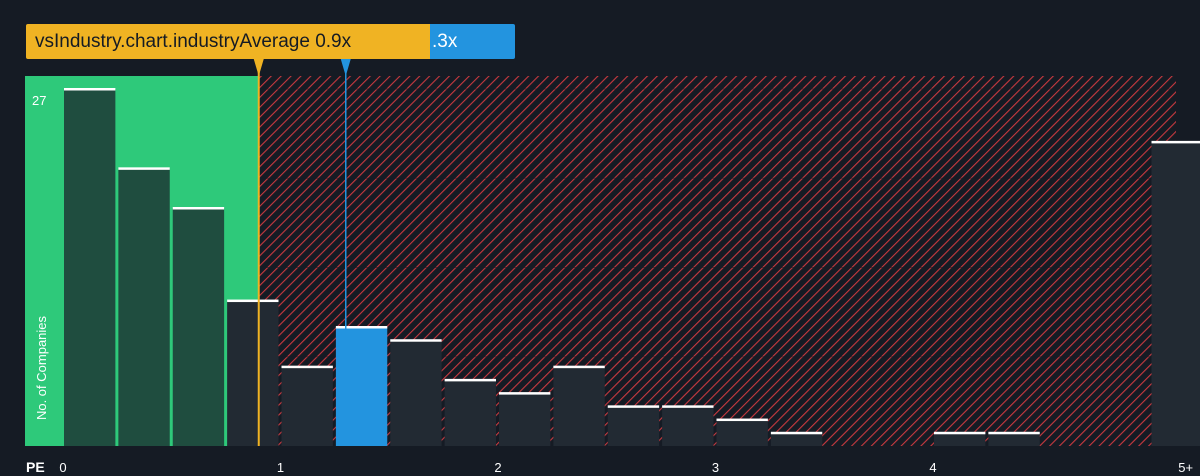 This screenshot has width=1200, height=476. Describe the element at coordinates (228, 41) in the screenshot. I see `industry-average-label: vsIndustry.chart.industryAverage 0.9x` at that location.